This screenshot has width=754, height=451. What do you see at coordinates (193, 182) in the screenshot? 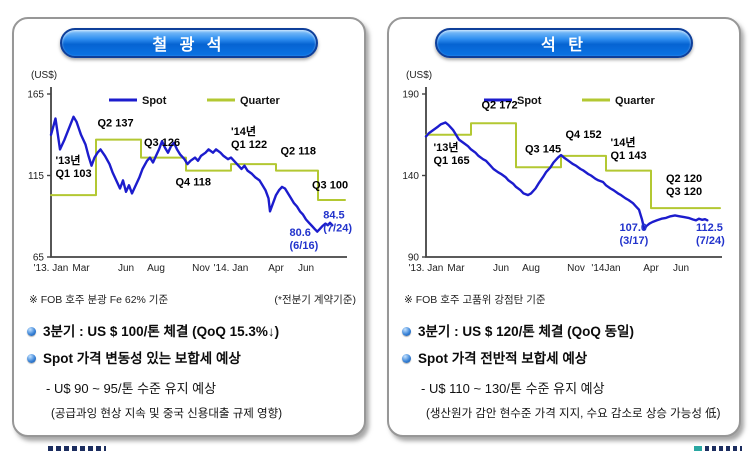
I see `svg-text: Q4 118` at bounding box center [193, 182].